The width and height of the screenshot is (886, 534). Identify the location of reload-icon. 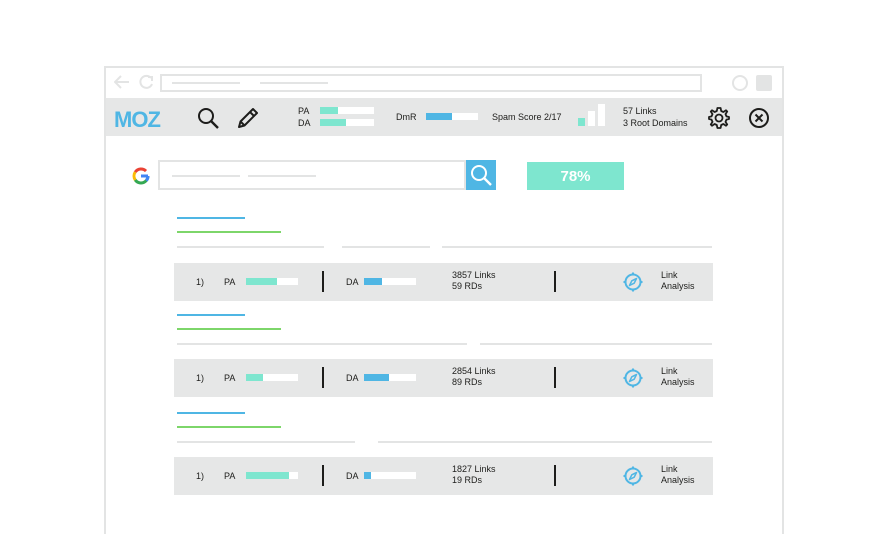
(146, 82).